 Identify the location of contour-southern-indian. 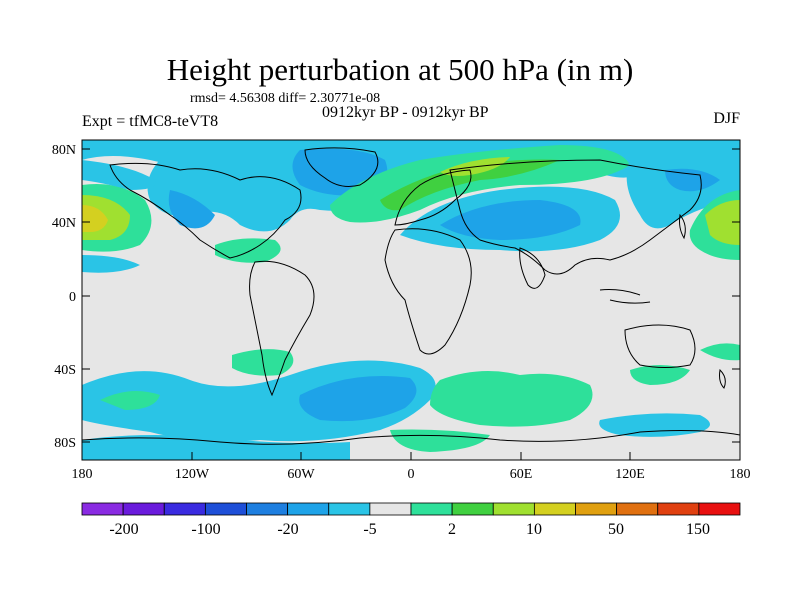
(511, 399).